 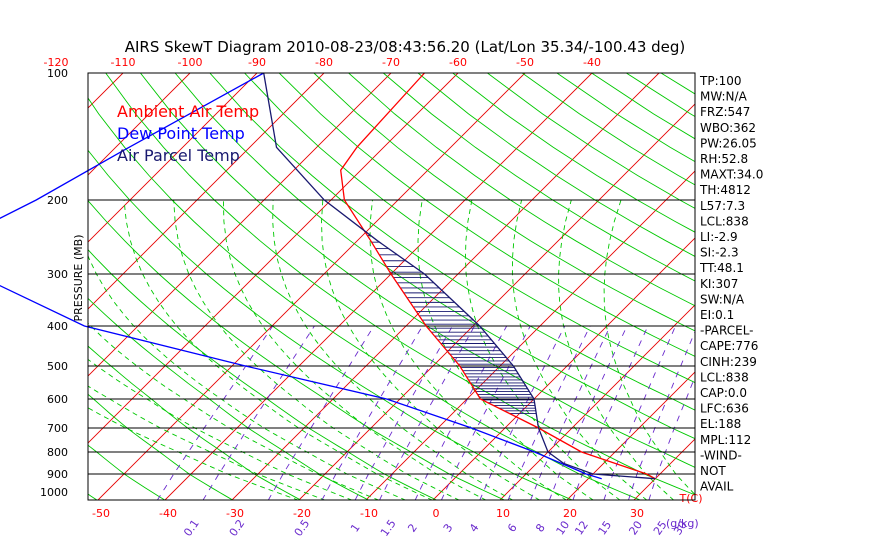 I want to click on mixing-ratio-label: 0.2, so click(x=237, y=528).